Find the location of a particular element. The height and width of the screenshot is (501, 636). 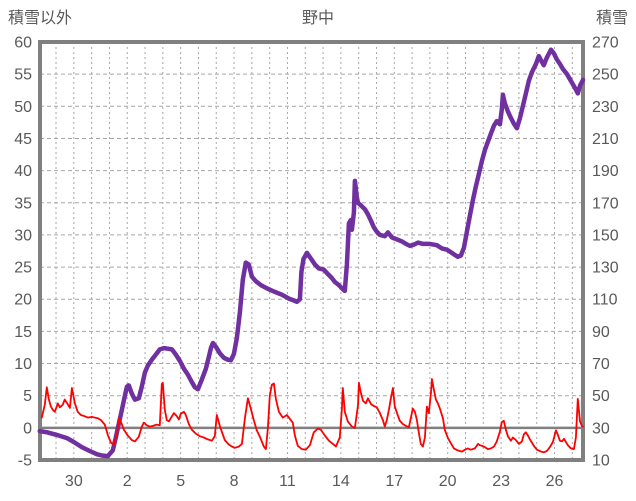

x-axis-tick-label: 8 is located at coordinates (234, 481).